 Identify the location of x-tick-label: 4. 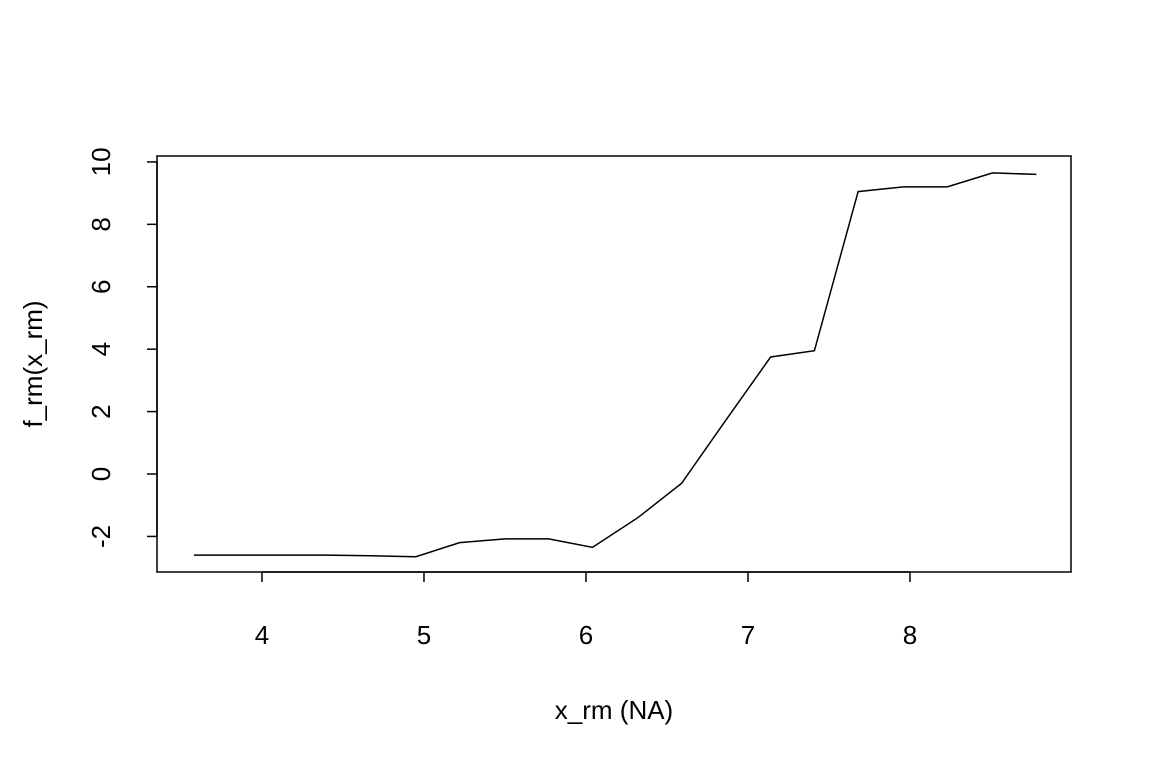
(262, 635).